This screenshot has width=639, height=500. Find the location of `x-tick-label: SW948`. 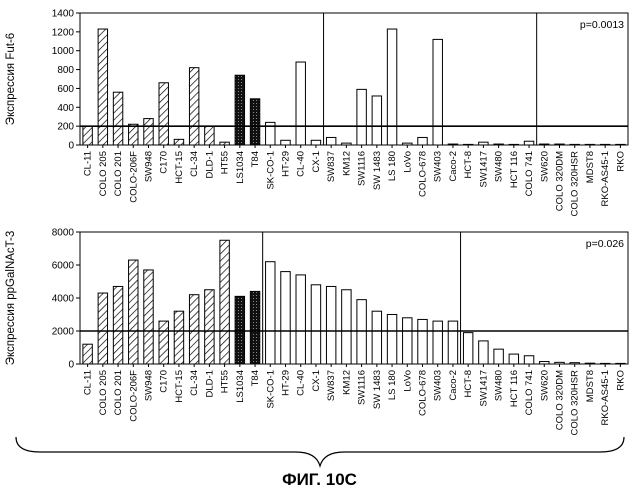

x-tick-label: SW948 is located at coordinates (149, 385).